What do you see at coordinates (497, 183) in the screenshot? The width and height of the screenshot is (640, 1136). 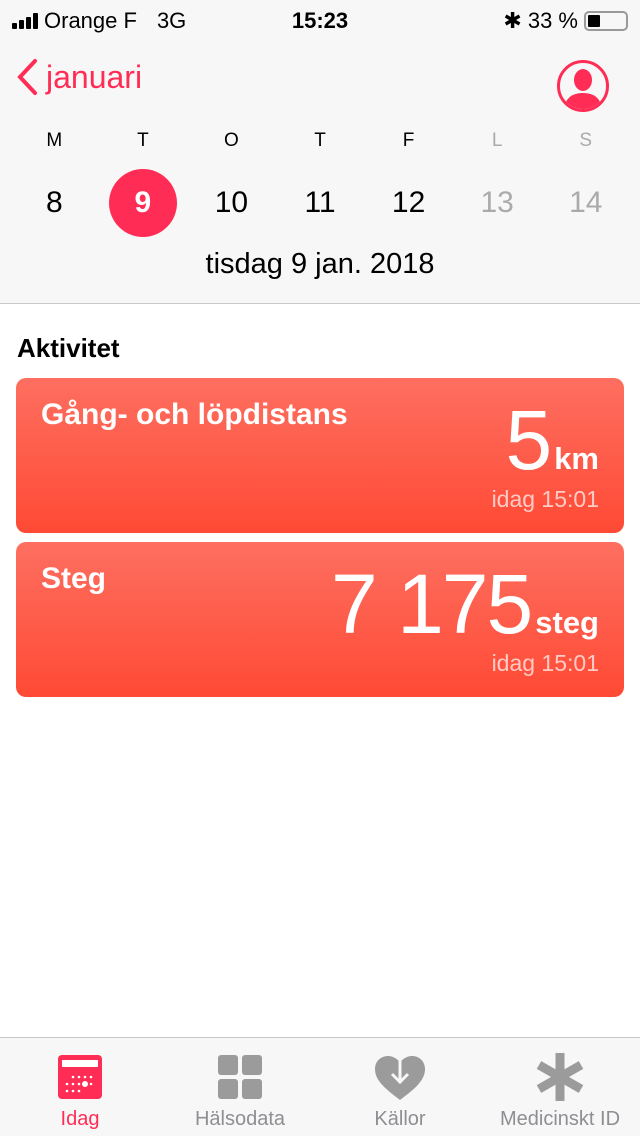 I see `day-13: L 13` at bounding box center [497, 183].